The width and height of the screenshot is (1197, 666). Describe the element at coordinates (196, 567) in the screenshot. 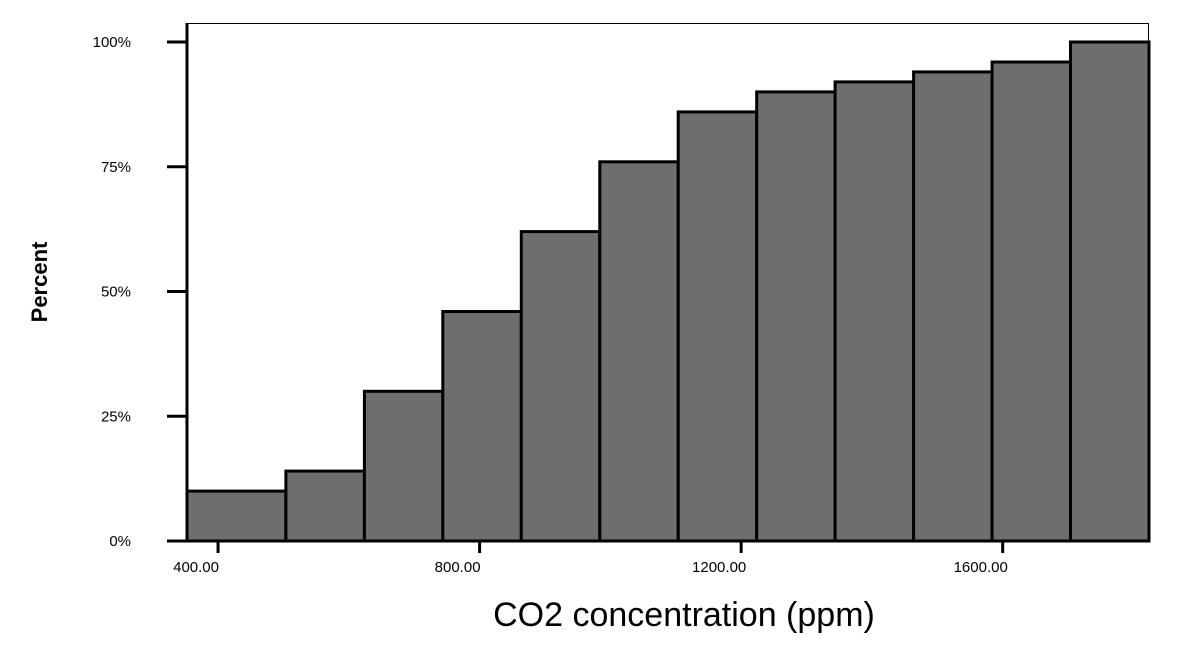

I see `x-tick-label: 400.00` at that location.